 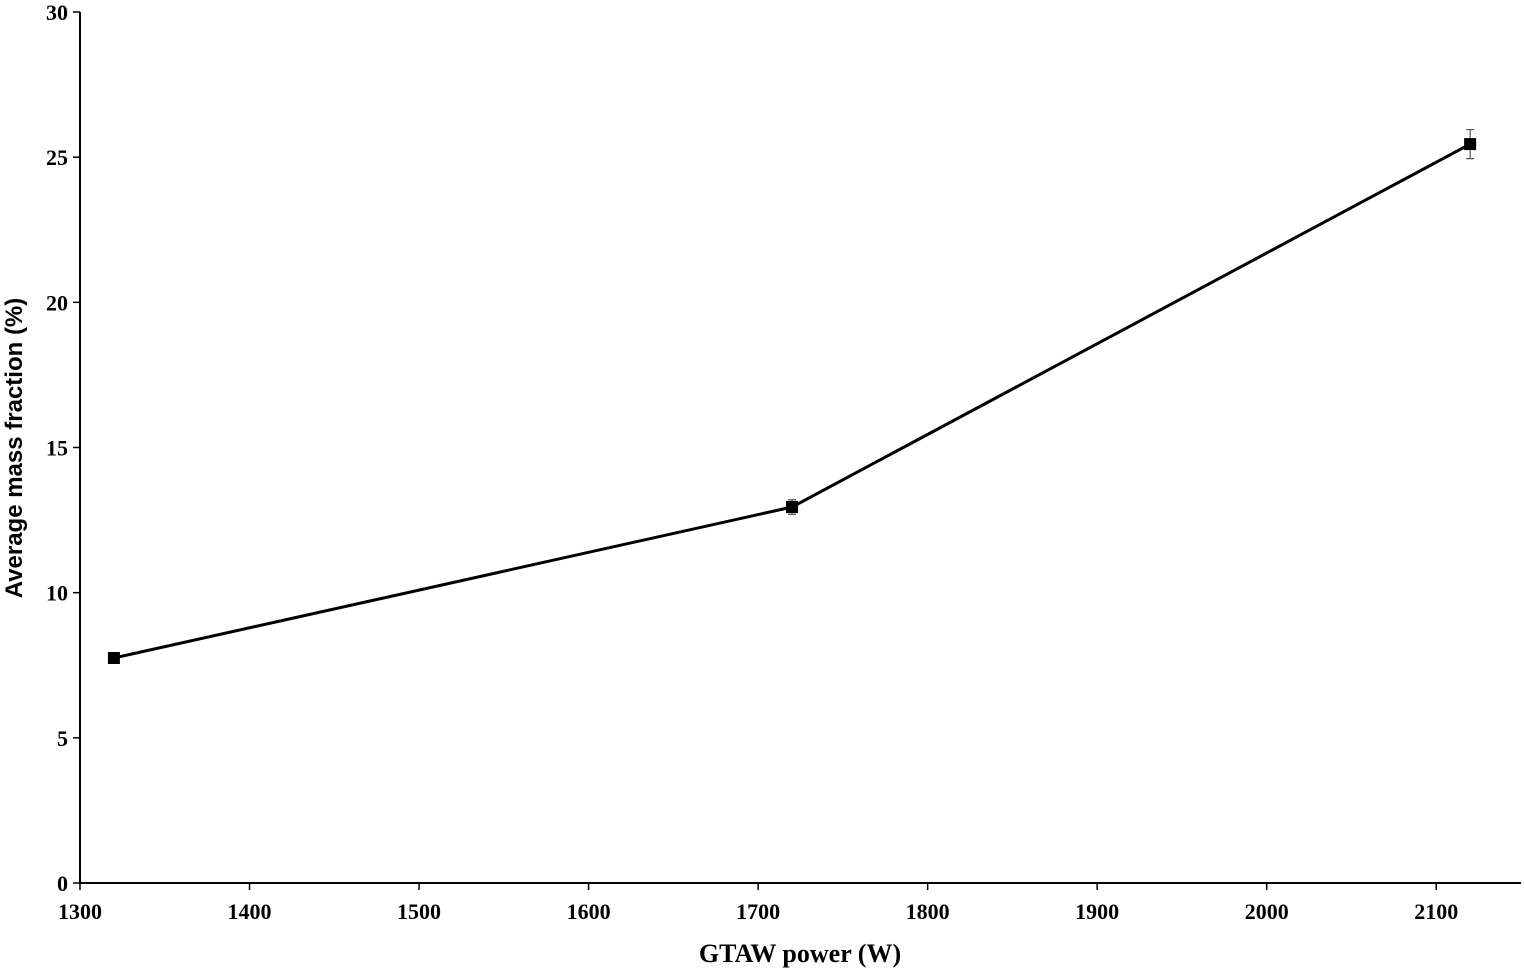 What do you see at coordinates (928, 911) in the screenshot?
I see `x-tick-label: 1800` at bounding box center [928, 911].